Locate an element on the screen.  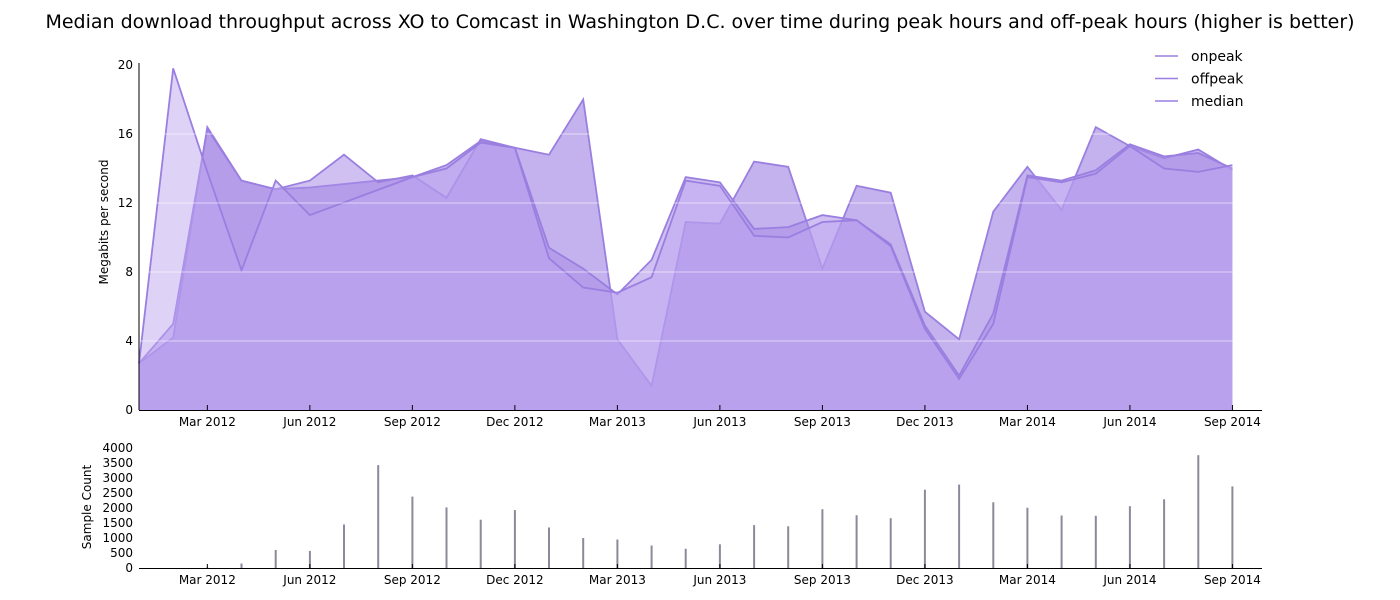
count-y-tick-label: 3000 is located at coordinates (117, 478).